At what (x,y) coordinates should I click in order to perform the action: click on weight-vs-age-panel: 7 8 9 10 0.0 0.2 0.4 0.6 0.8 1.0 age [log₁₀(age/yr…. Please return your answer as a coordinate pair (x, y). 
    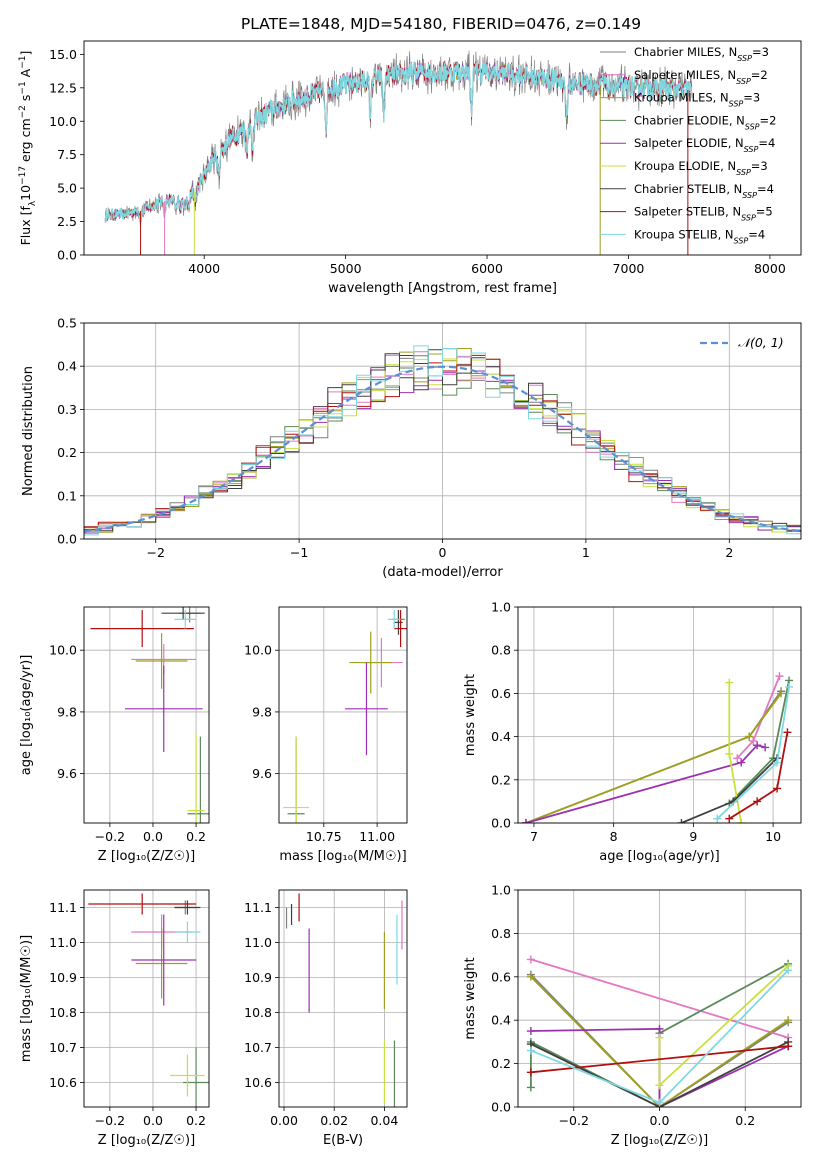
    Looking at the image, I should click on (632, 732).